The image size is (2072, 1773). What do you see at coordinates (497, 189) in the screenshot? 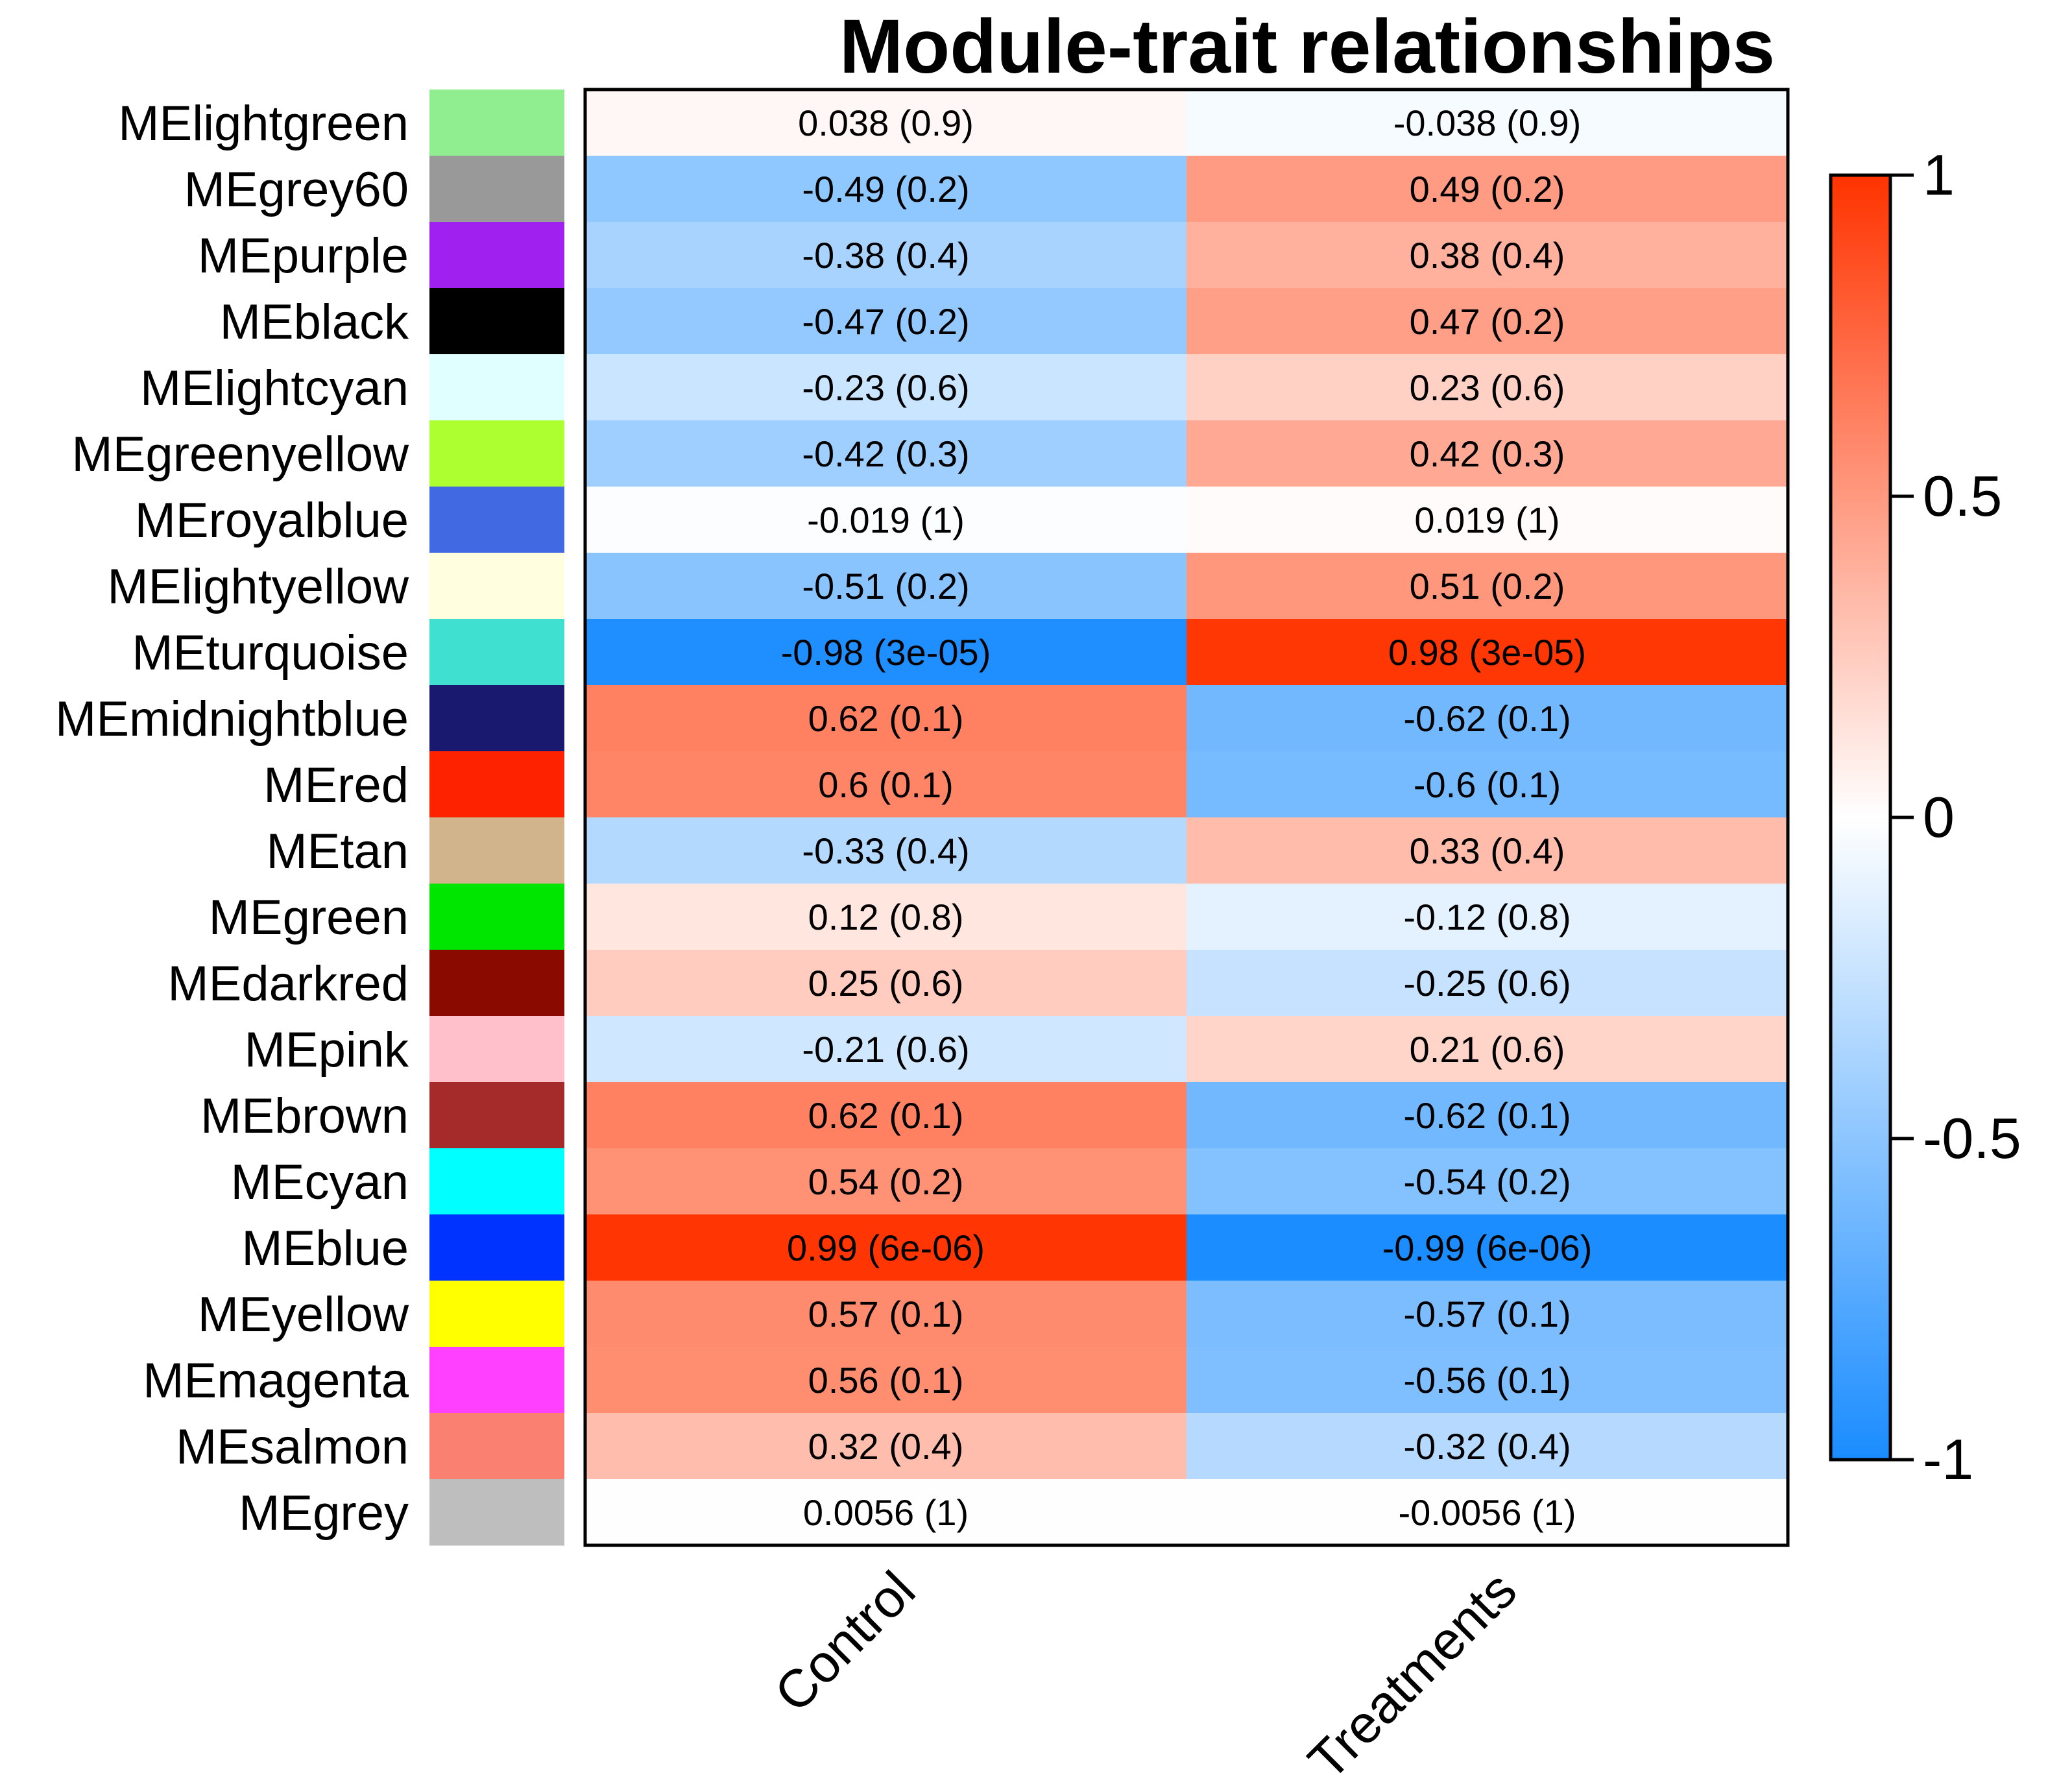
I see `module-swatch-megrey60` at bounding box center [497, 189].